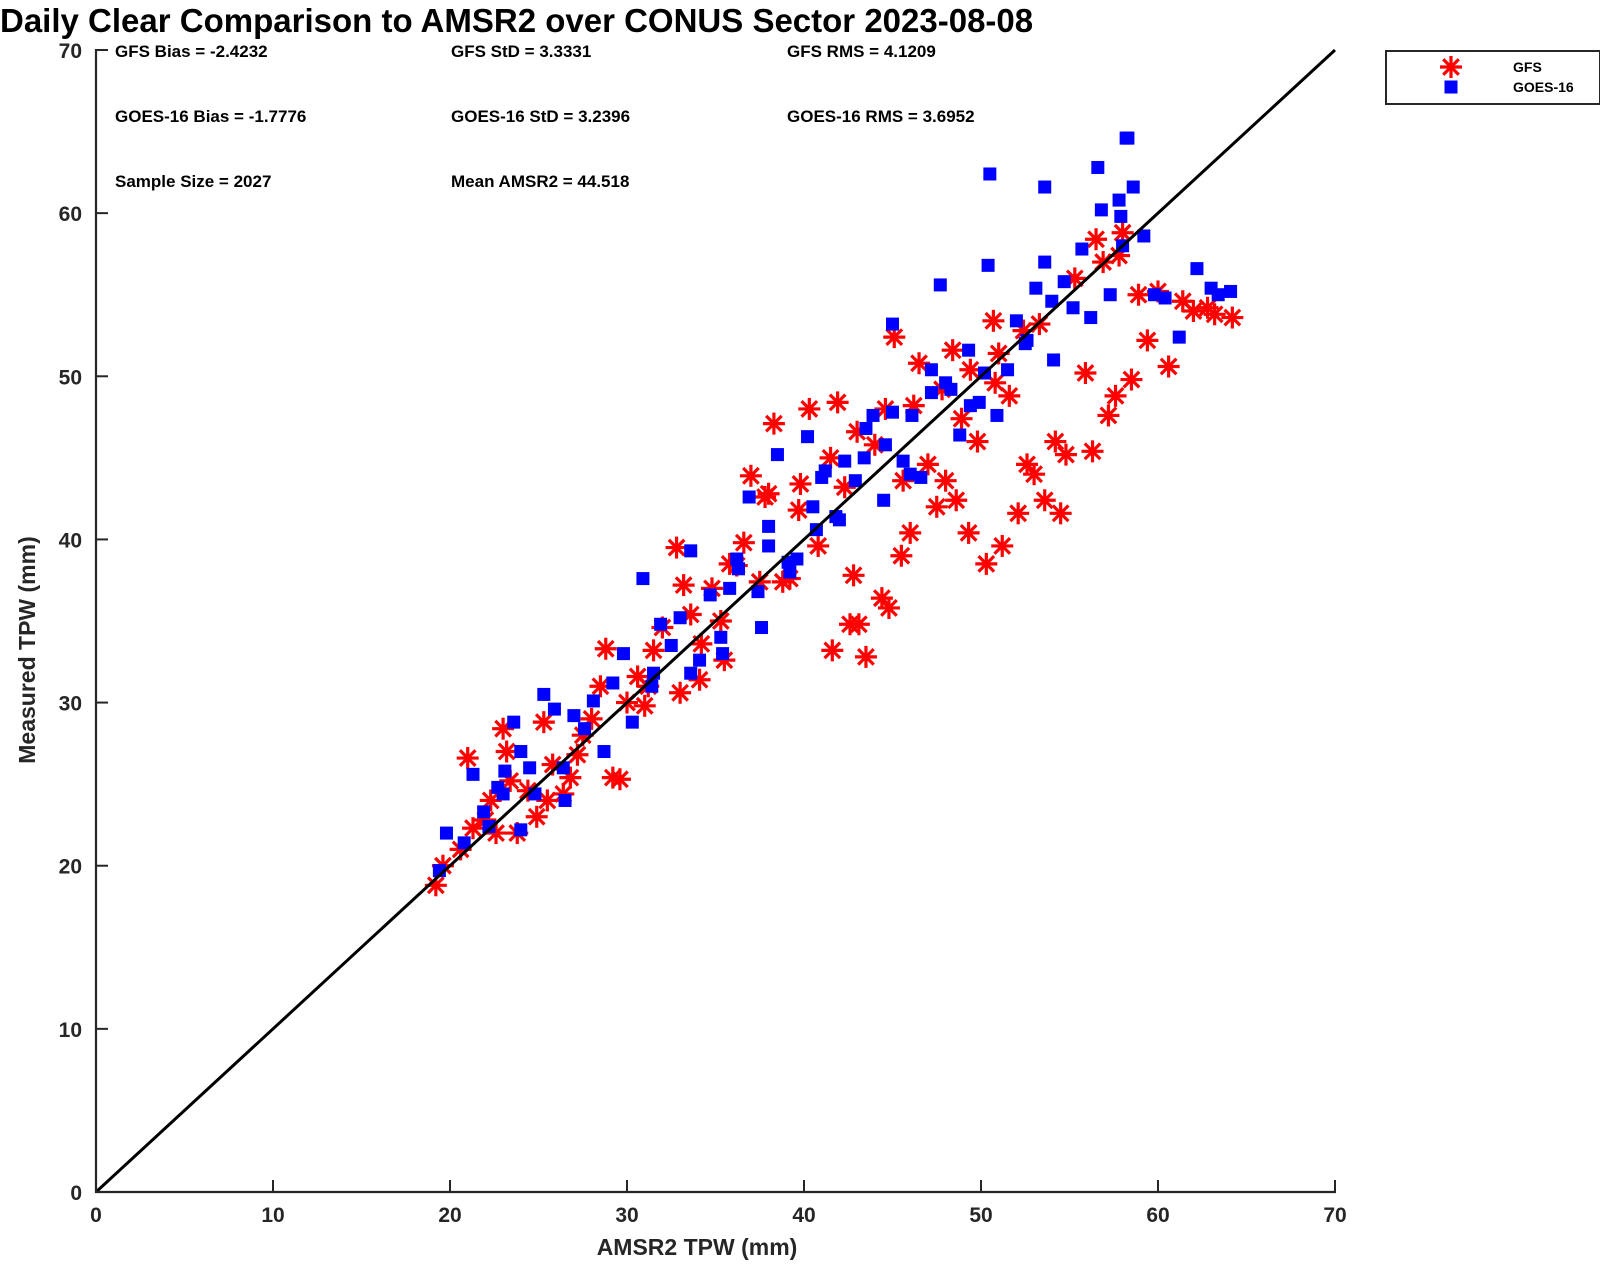 Image resolution: width=1600 pixels, height=1264 pixels. What do you see at coordinates (70, 51) in the screenshot?
I see `y-tick-label: 70` at bounding box center [70, 51].